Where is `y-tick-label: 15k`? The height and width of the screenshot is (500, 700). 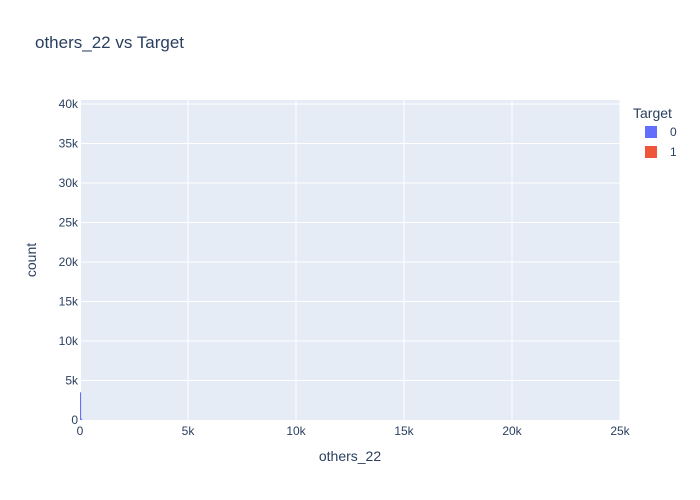
y-tick-label: 15k is located at coordinates (69, 301).